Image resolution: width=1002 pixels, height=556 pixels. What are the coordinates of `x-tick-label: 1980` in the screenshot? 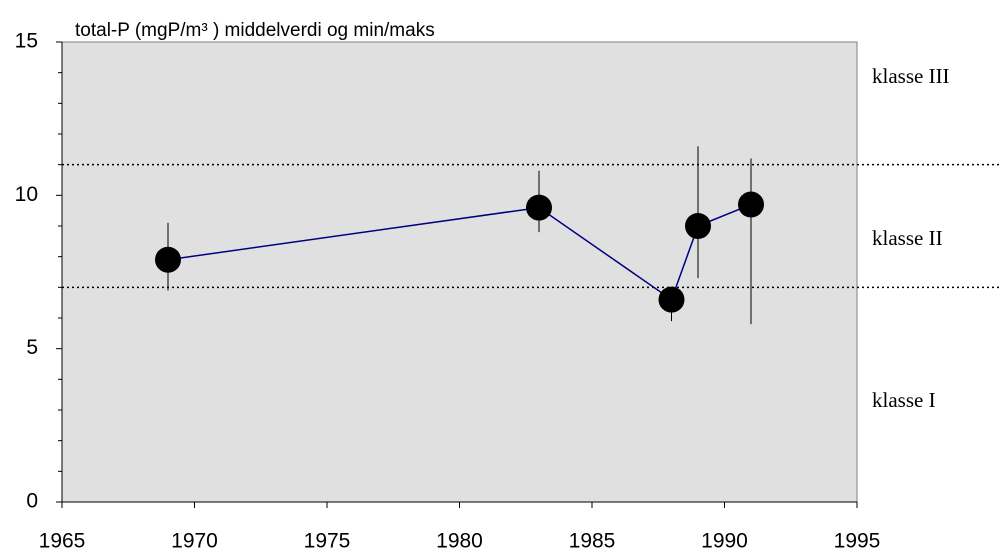 It's located at (459, 541).